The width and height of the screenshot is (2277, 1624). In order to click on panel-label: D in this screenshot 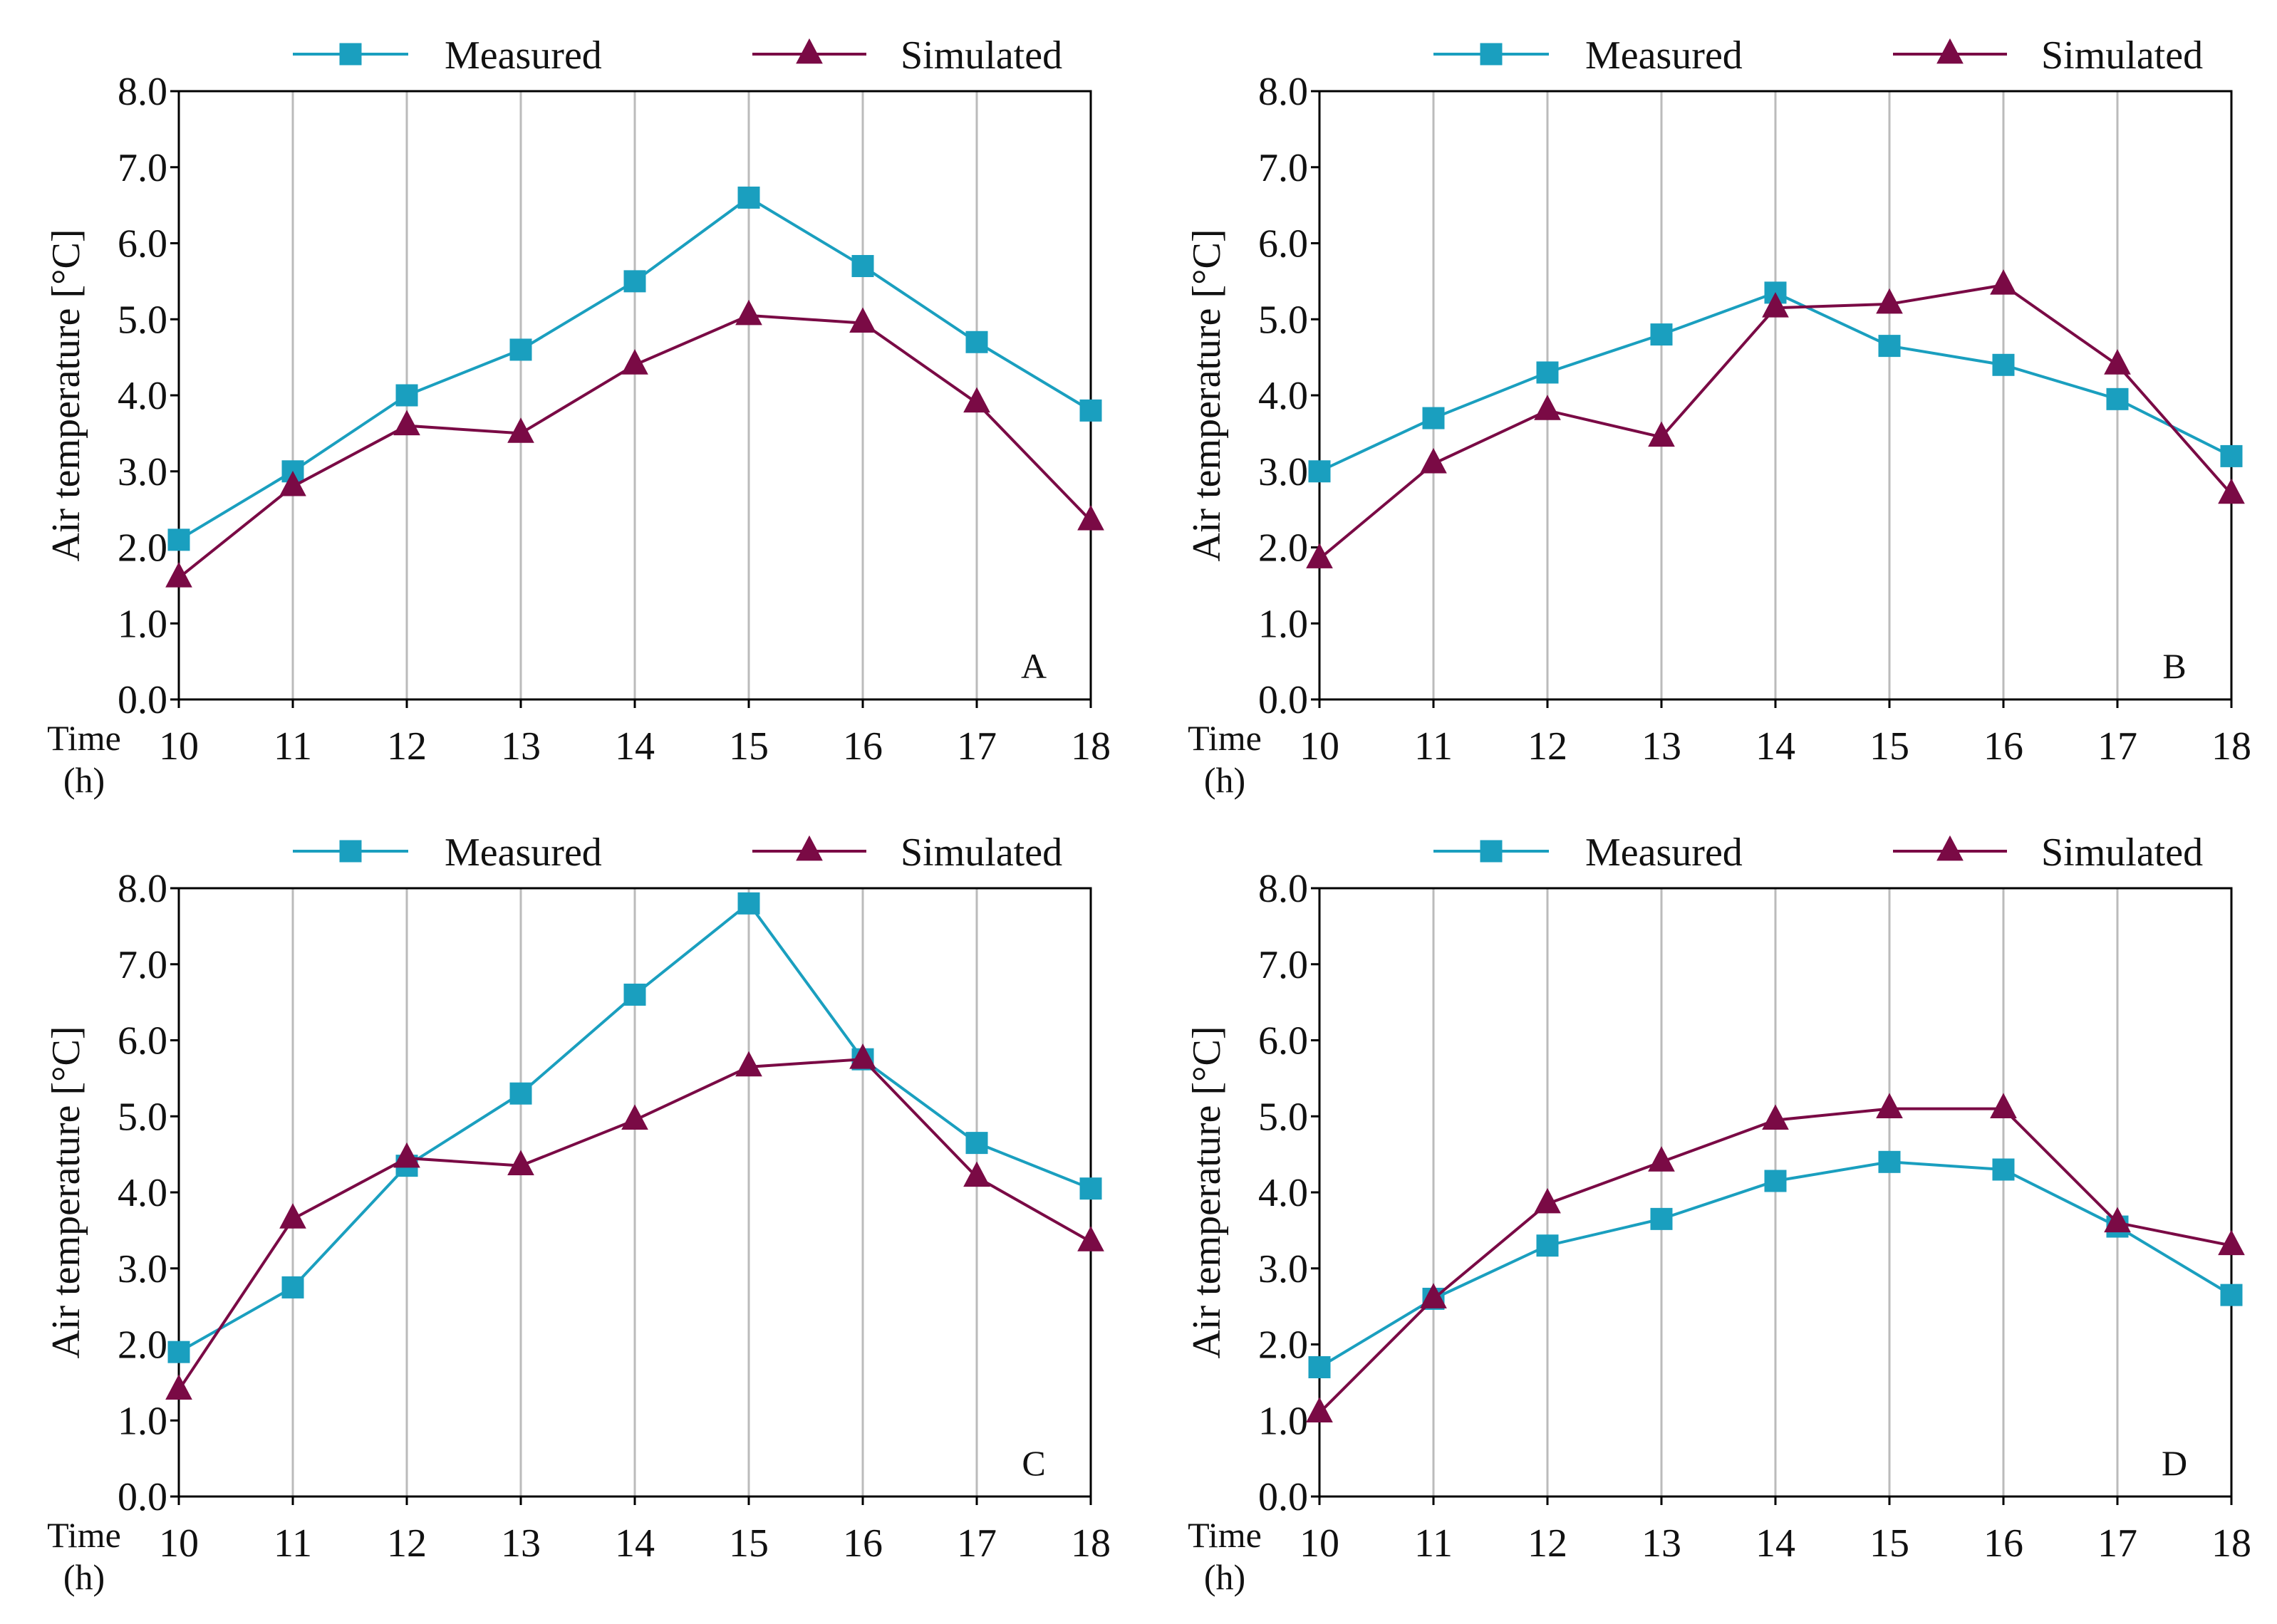, I will do `click(2174, 1463)`.